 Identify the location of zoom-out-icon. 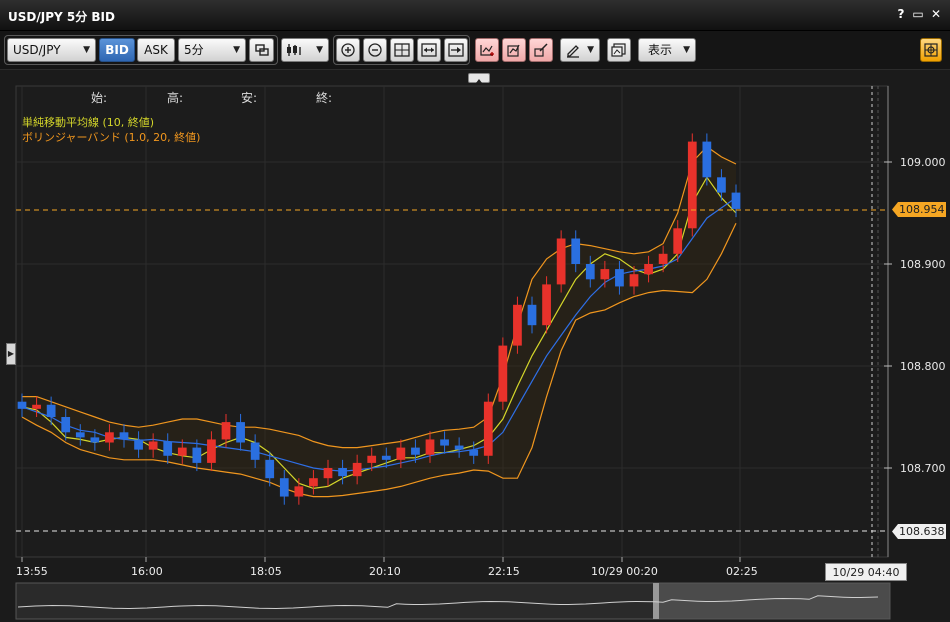
(375, 50).